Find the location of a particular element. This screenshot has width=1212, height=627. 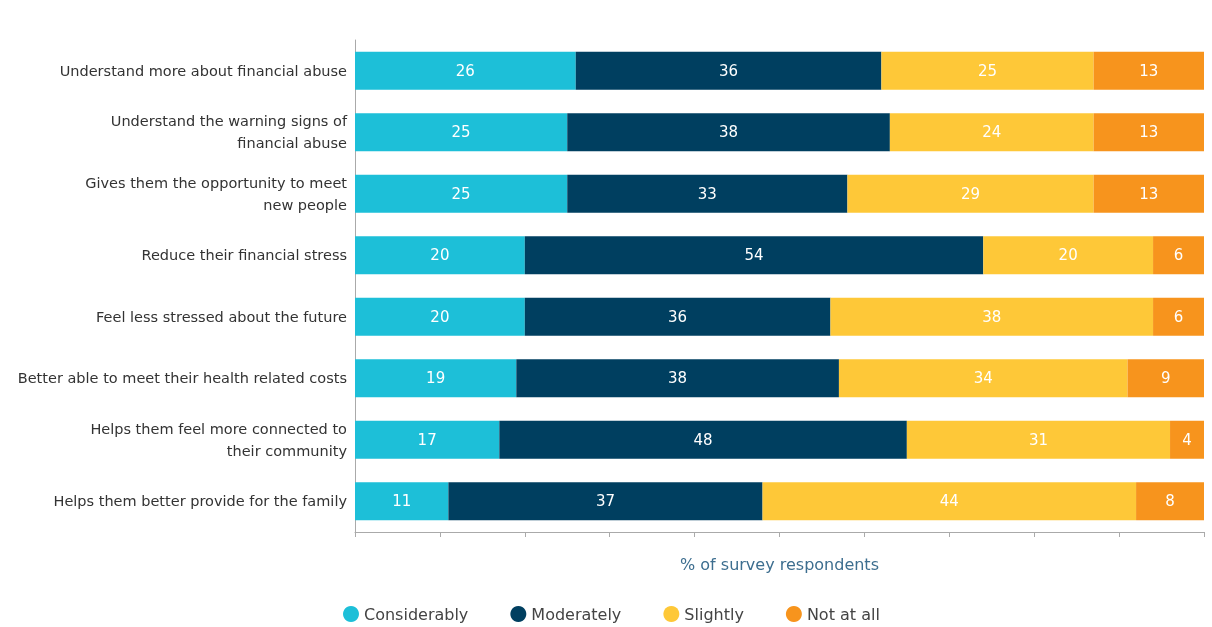

y-tick-label: Better able to meet their health related costs is located at coordinates (182, 378).